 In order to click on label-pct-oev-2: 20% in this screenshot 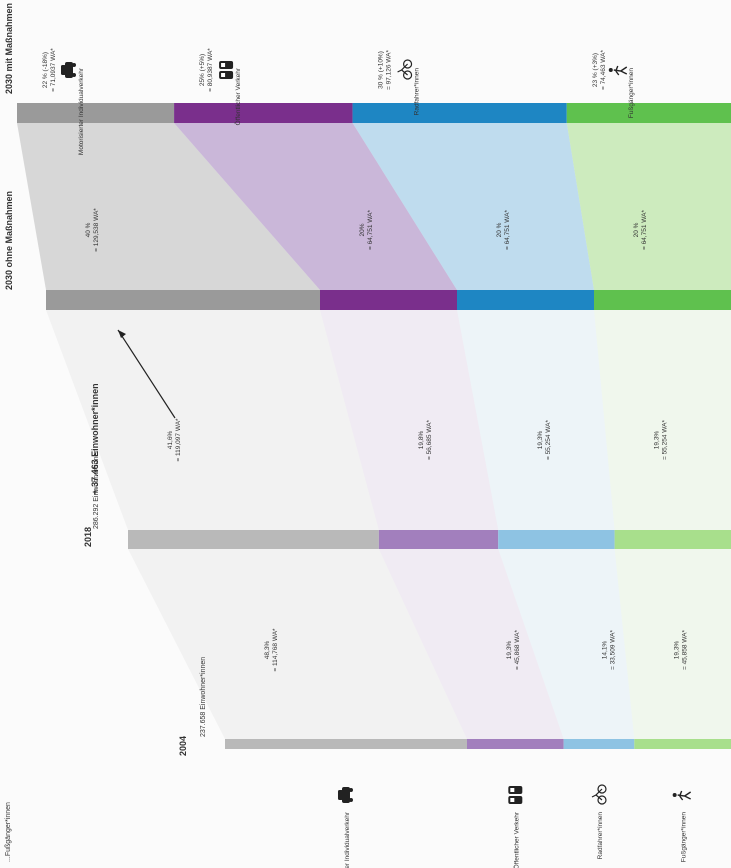, I will do `click(362, 229)`.